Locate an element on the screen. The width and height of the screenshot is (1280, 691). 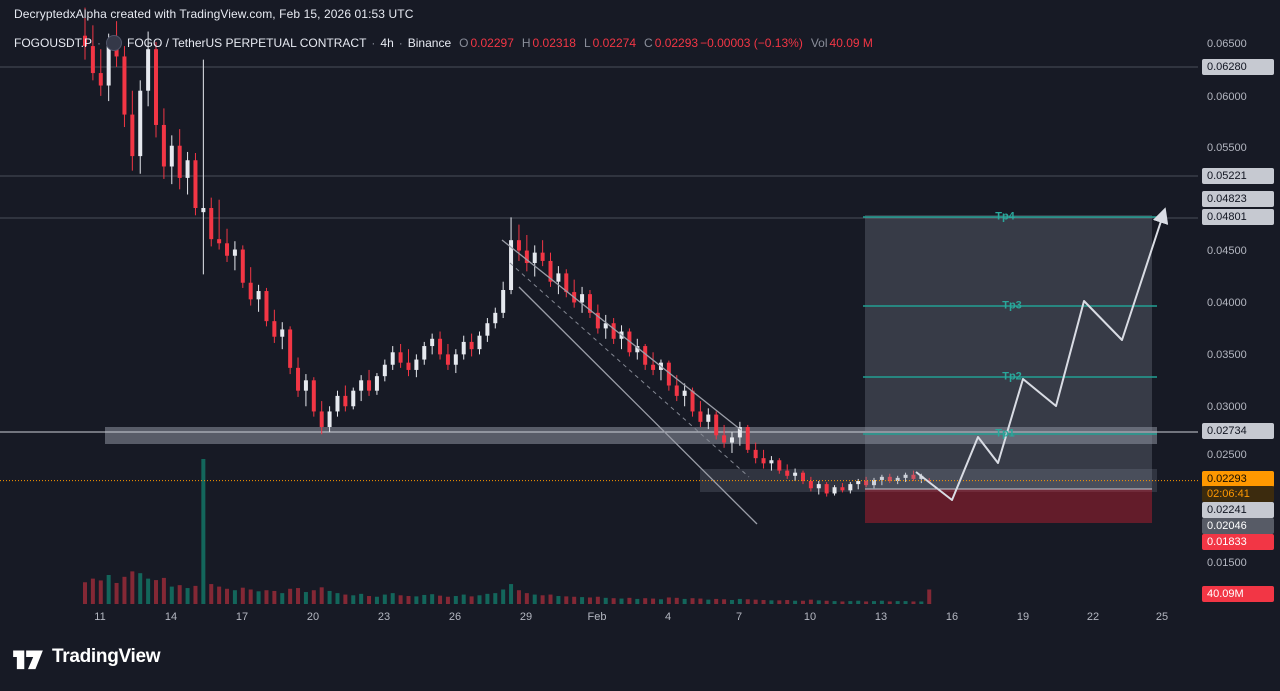
time-axis-label: 11 is located at coordinates (100, 617).